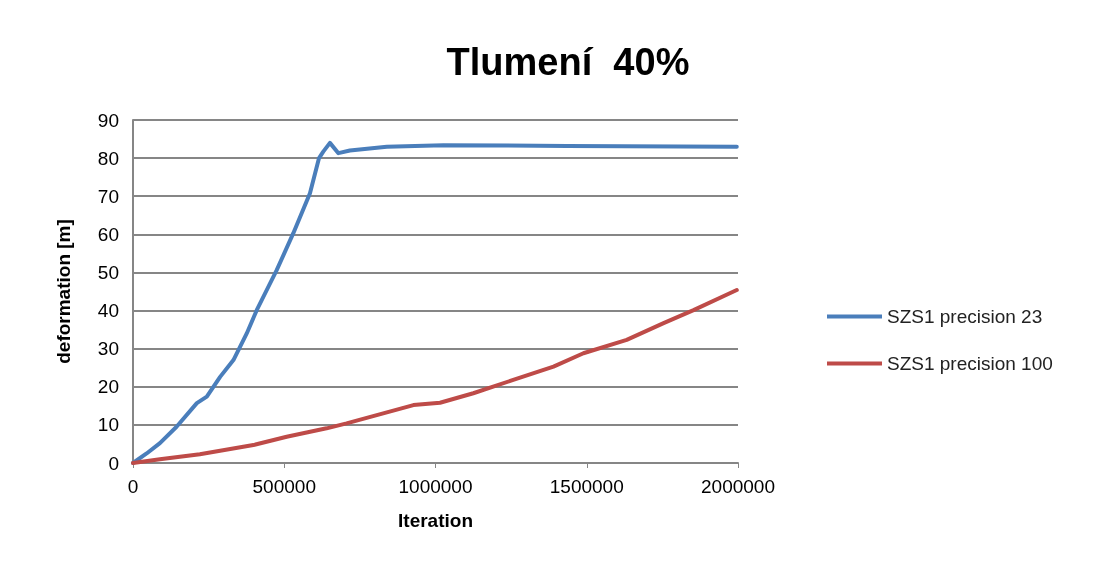 The height and width of the screenshot is (583, 1117). I want to click on y-tick-label: 20, so click(108, 387).